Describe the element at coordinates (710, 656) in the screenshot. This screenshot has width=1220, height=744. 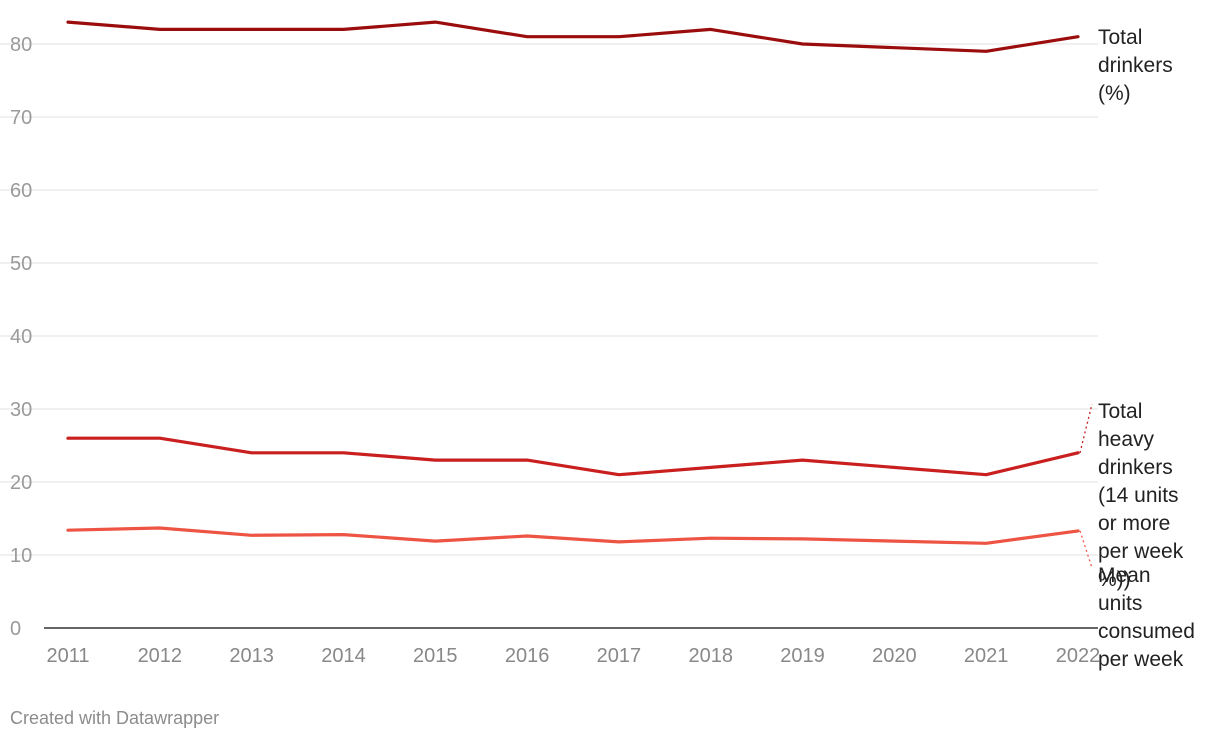
I see `x-tick-label: 2018` at that location.